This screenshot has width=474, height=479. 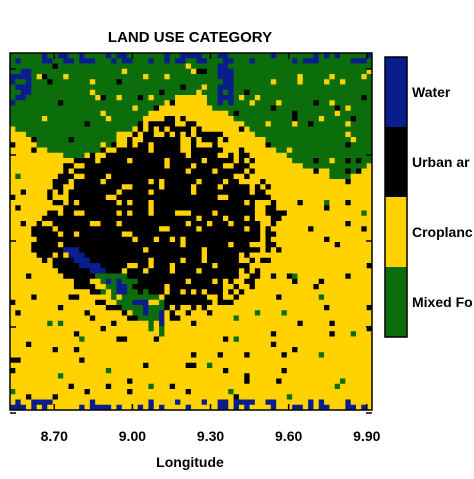 What do you see at coordinates (442, 302) in the screenshot?
I see `legend-label: Mixed Fo` at bounding box center [442, 302].